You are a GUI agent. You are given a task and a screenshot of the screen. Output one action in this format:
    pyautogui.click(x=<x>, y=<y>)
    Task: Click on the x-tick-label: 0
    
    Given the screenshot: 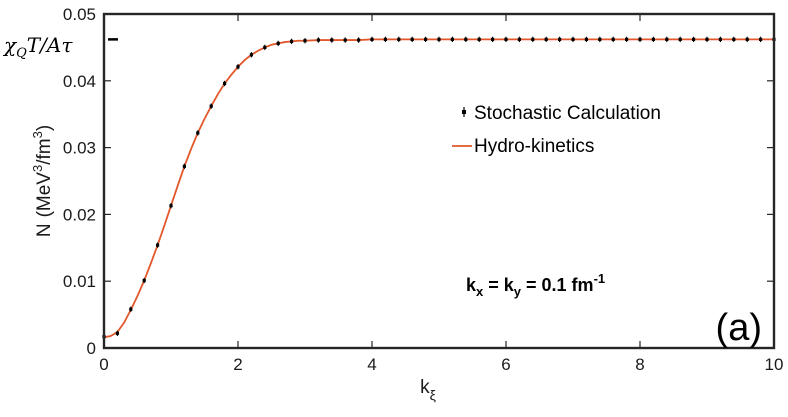 What is the action you would take?
    pyautogui.click(x=103, y=364)
    